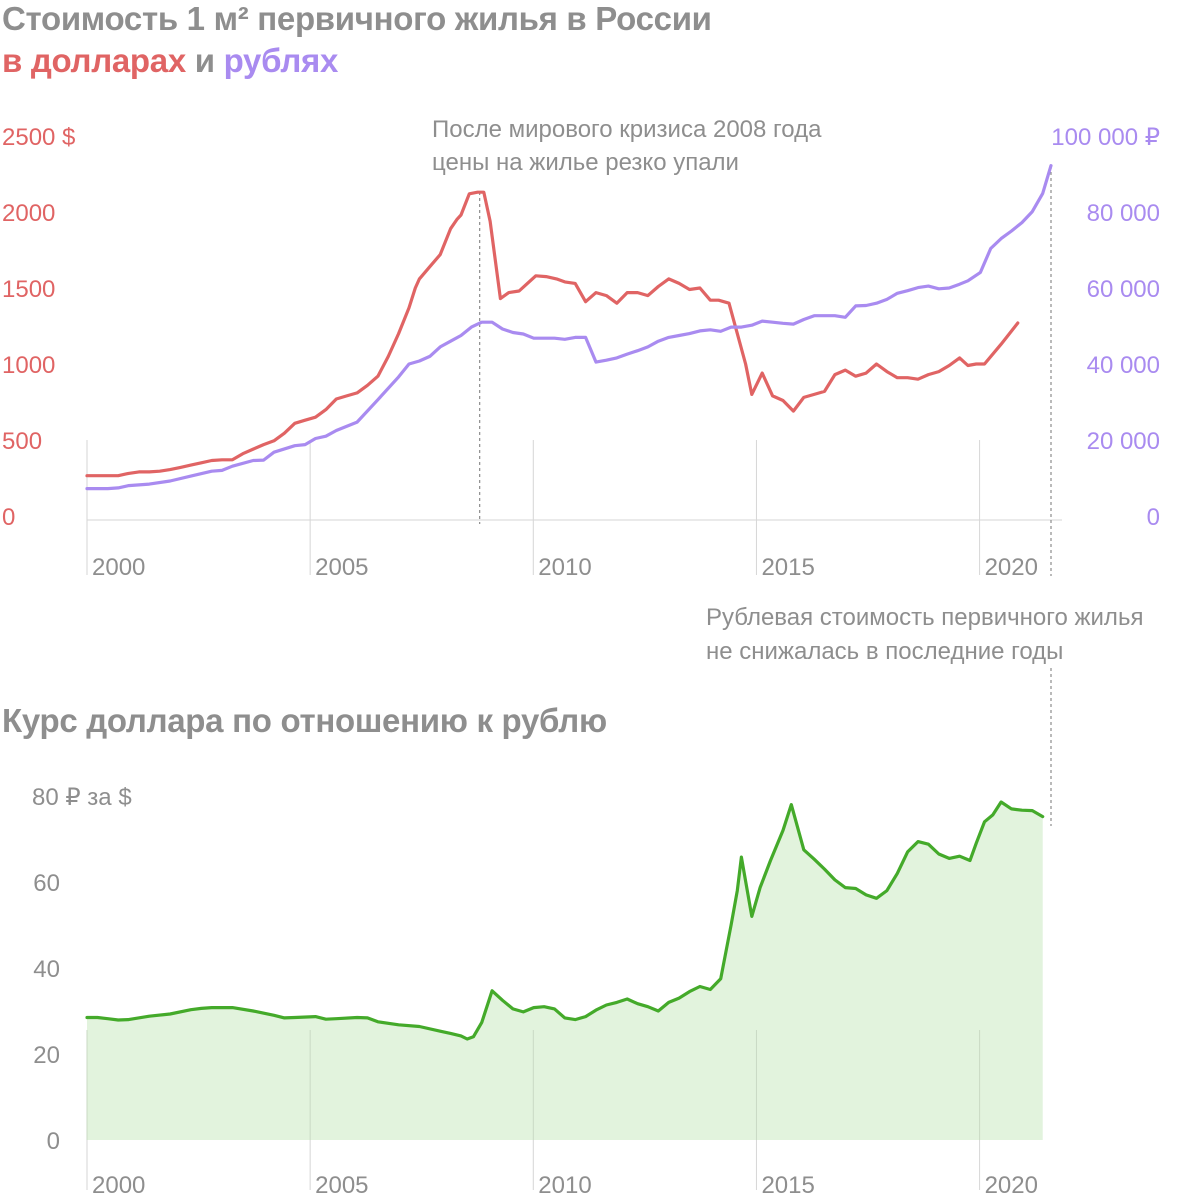 Image resolution: width=1184 pixels, height=1200 pixels. Describe the element at coordinates (1123, 289) in the screenshot. I see `y-right-tick-label: 60 000` at that location.